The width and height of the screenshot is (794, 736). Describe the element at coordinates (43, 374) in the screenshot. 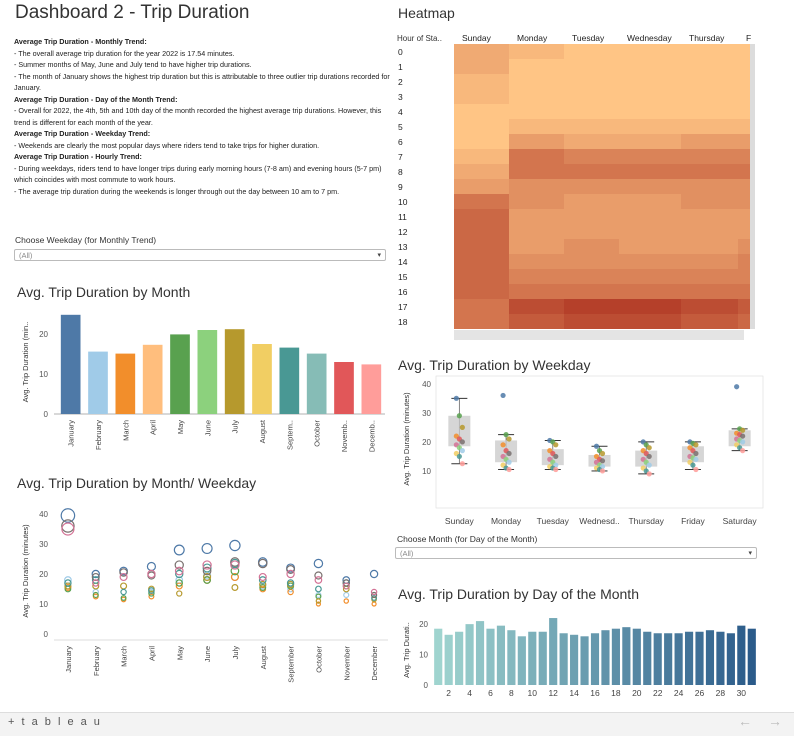

I see `y-tick-label: 10` at that location.